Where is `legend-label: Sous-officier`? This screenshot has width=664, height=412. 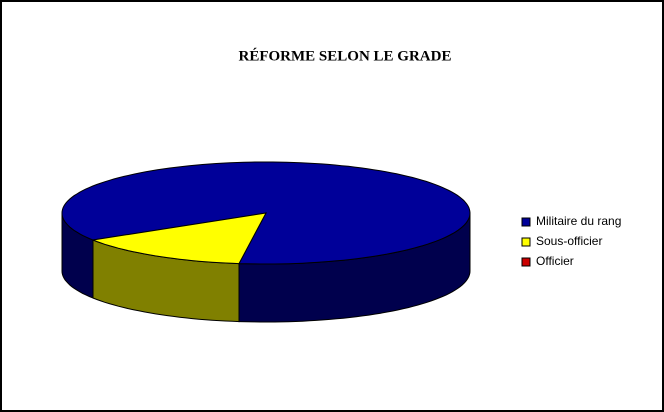 legend-label: Sous-officier is located at coordinates (569, 241).